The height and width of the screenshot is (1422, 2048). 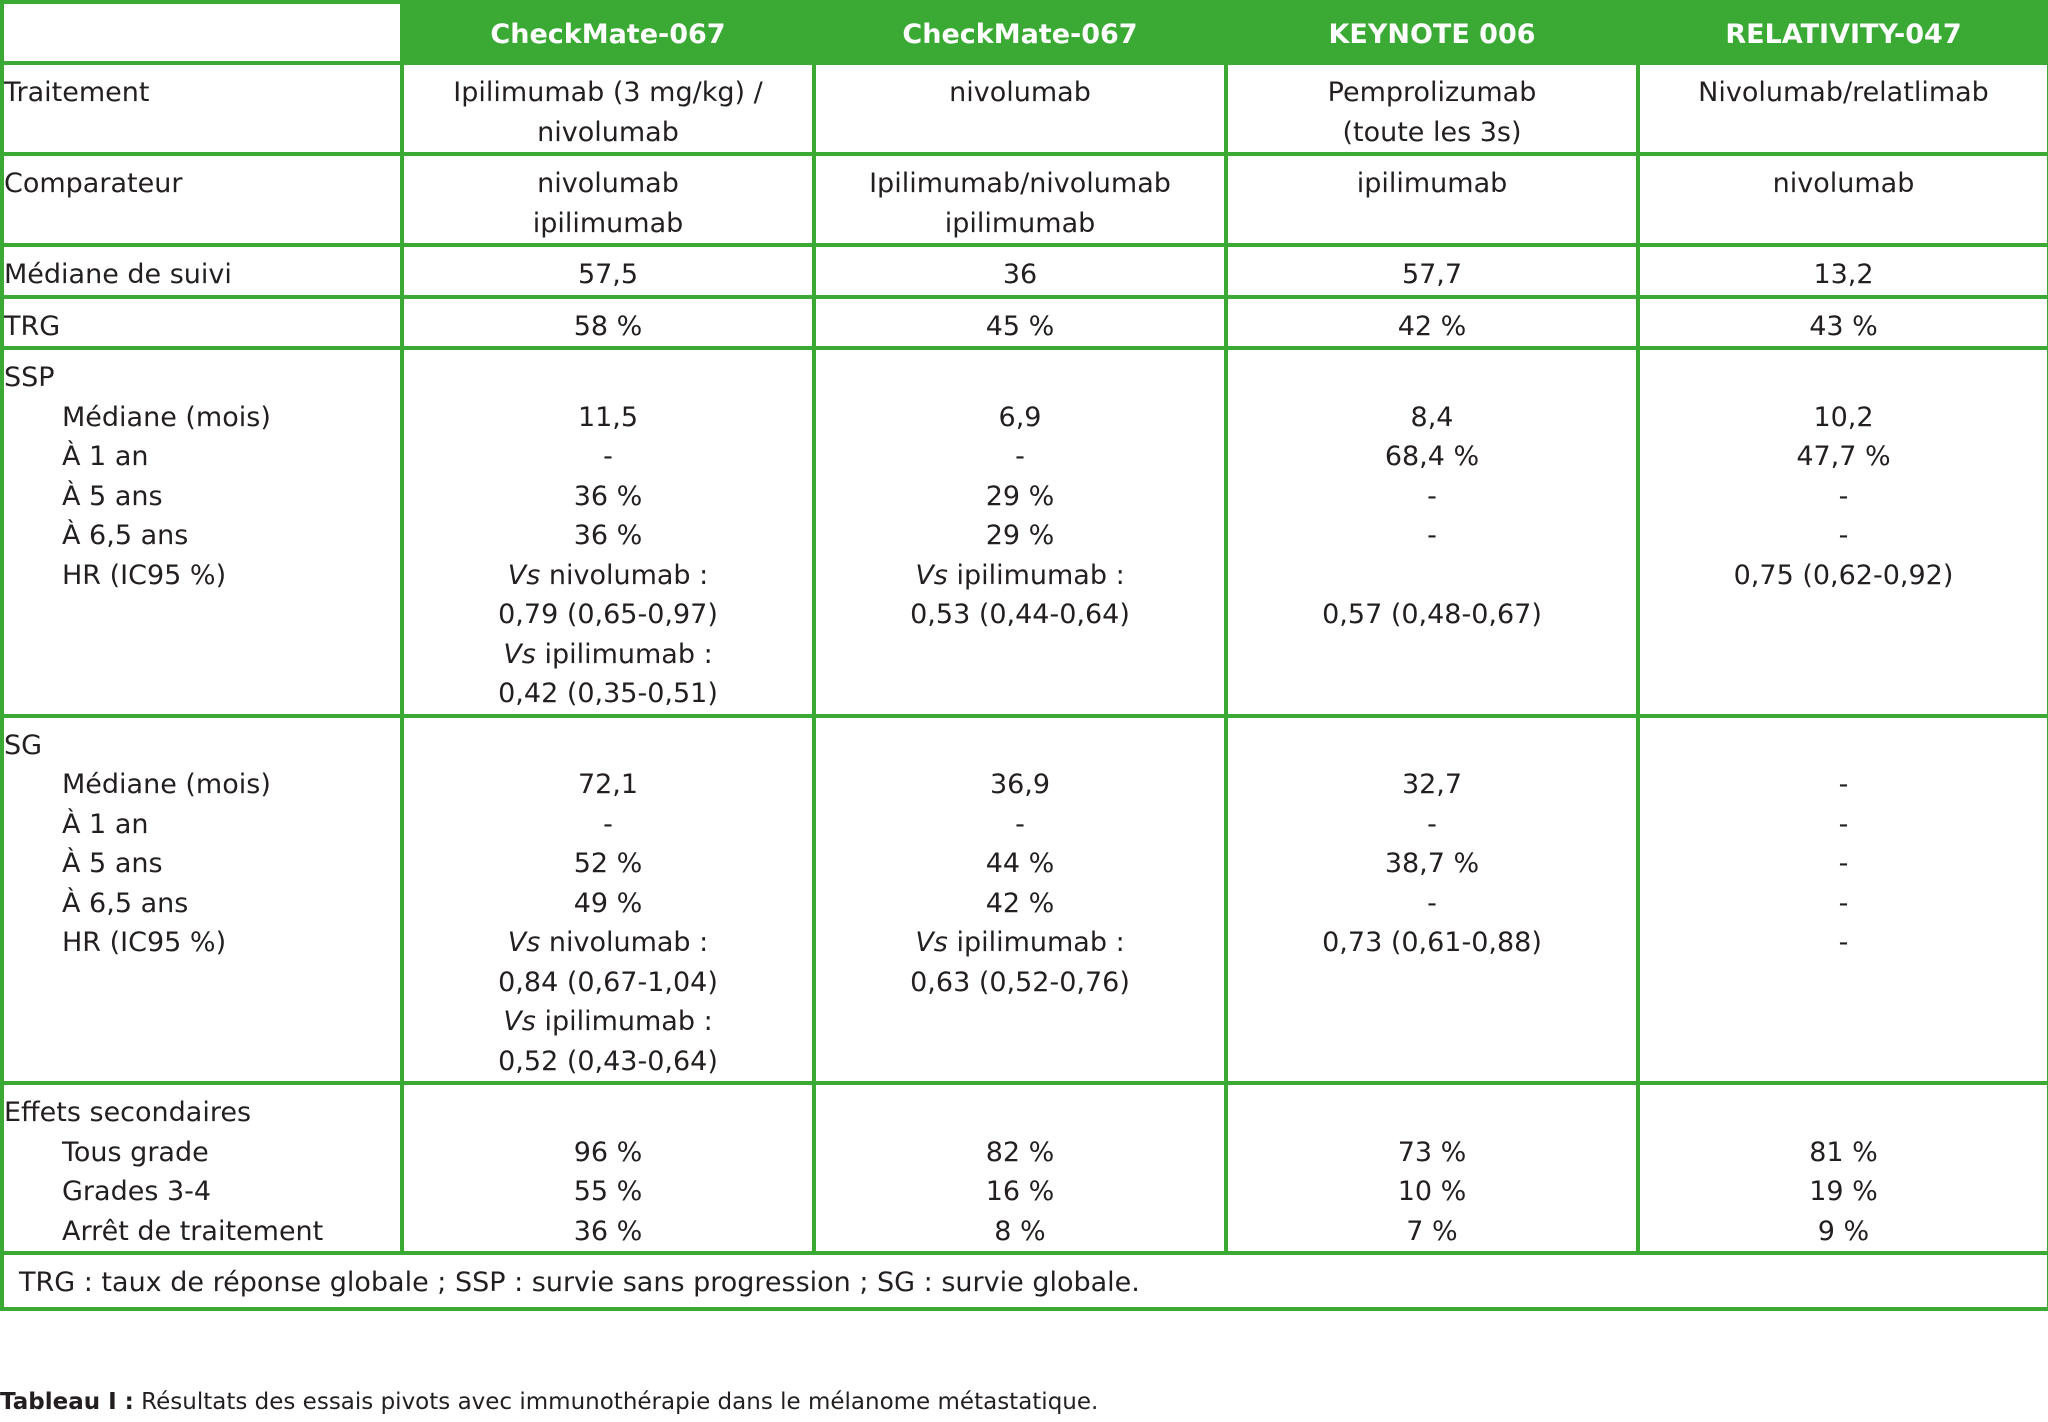 I want to click on table-cell: 57,7, so click(x=1432, y=271).